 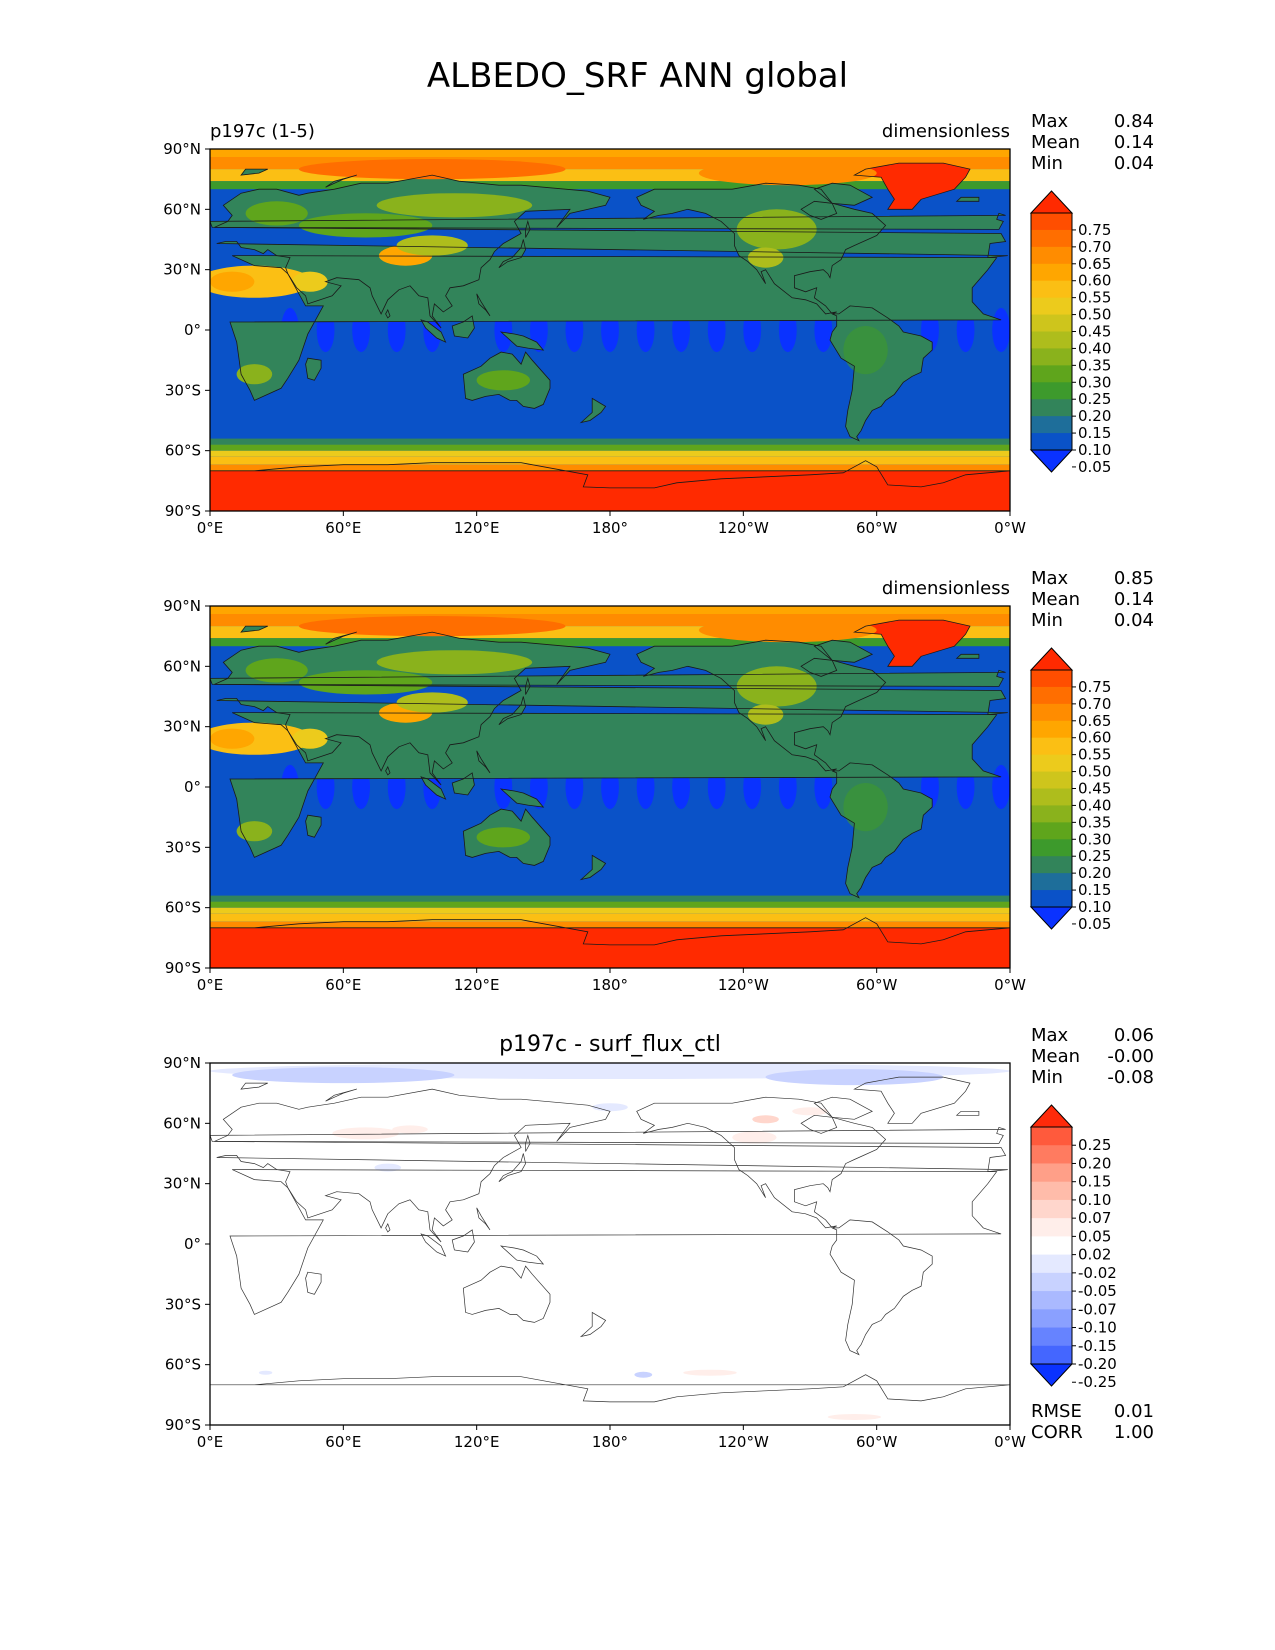 I want to click on stat-value: 0.06, so click(x=1134, y=1035).